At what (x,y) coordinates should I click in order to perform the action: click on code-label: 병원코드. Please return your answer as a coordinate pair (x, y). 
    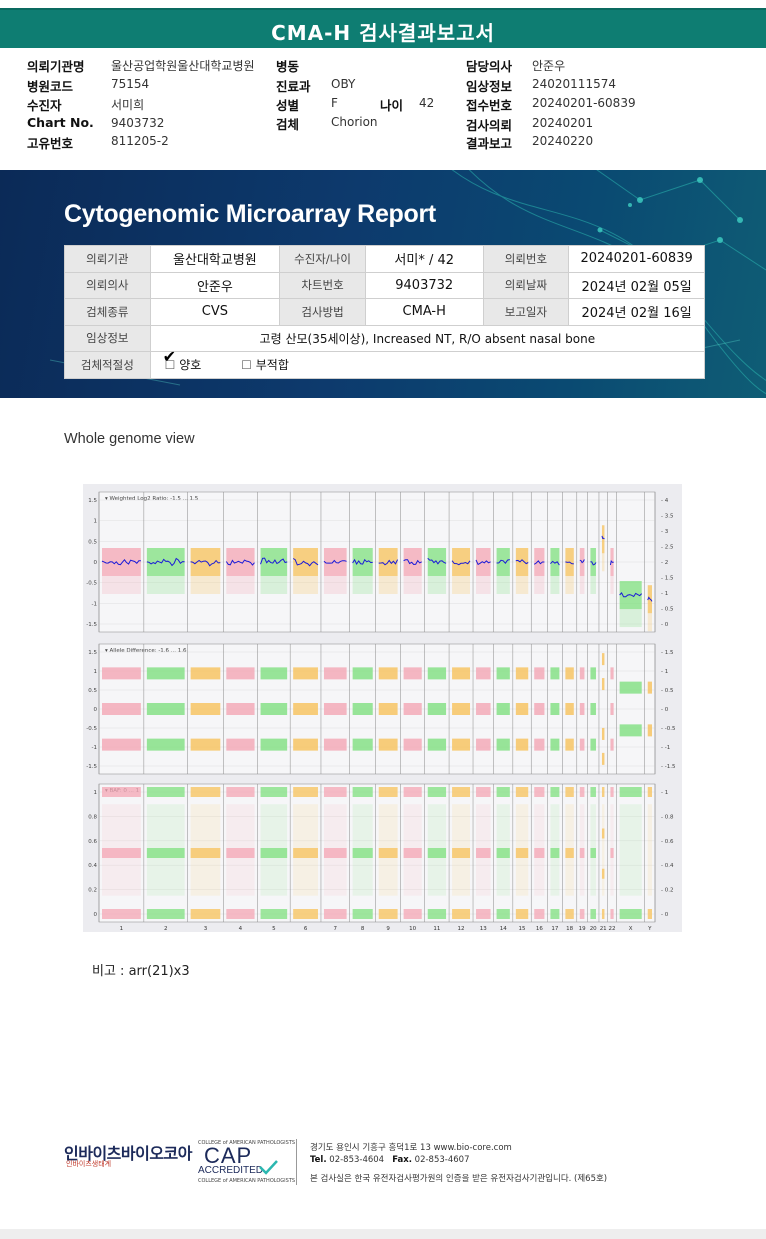
    Looking at the image, I should click on (50, 86).